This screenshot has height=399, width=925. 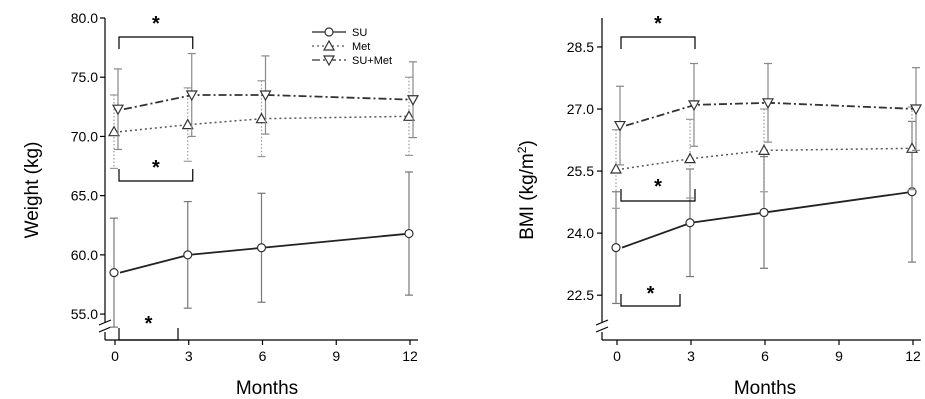 I want to click on y-tick-label: 27.0, so click(x=580, y=109).